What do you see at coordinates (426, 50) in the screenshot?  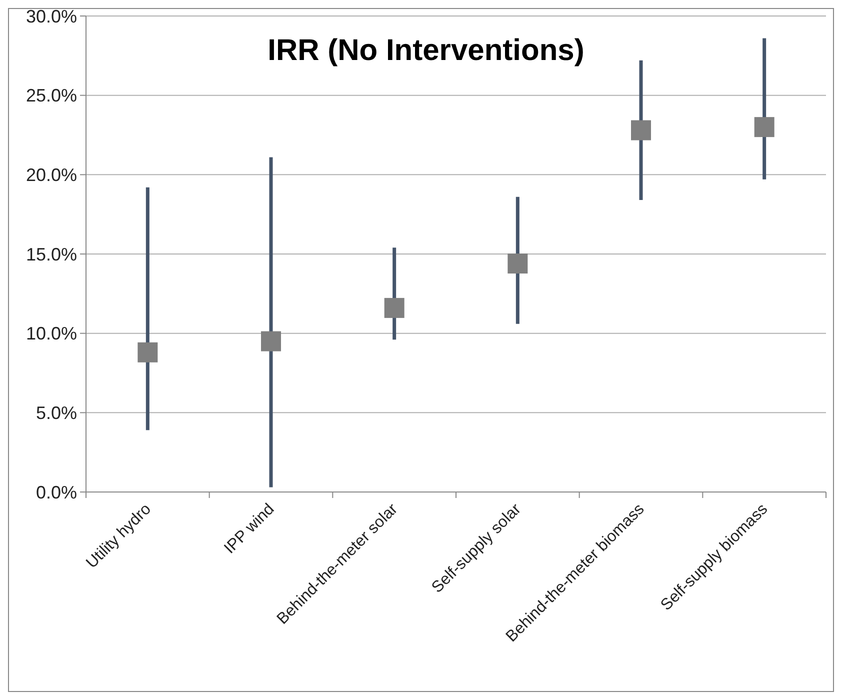 I see `text: IRR (No Interventions)` at bounding box center [426, 50].